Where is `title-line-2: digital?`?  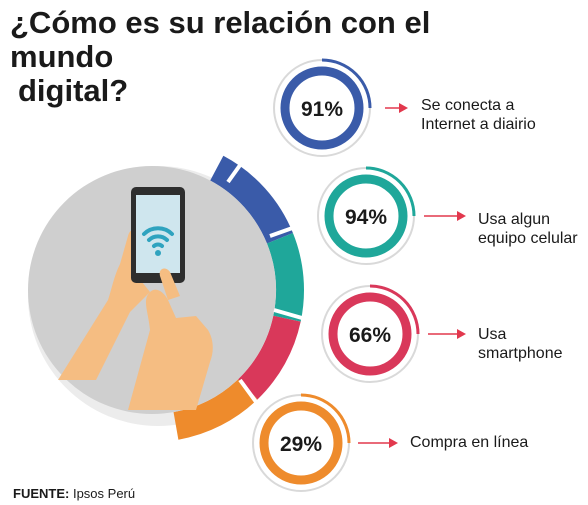
title-line-2: digital? is located at coordinates (73, 90).